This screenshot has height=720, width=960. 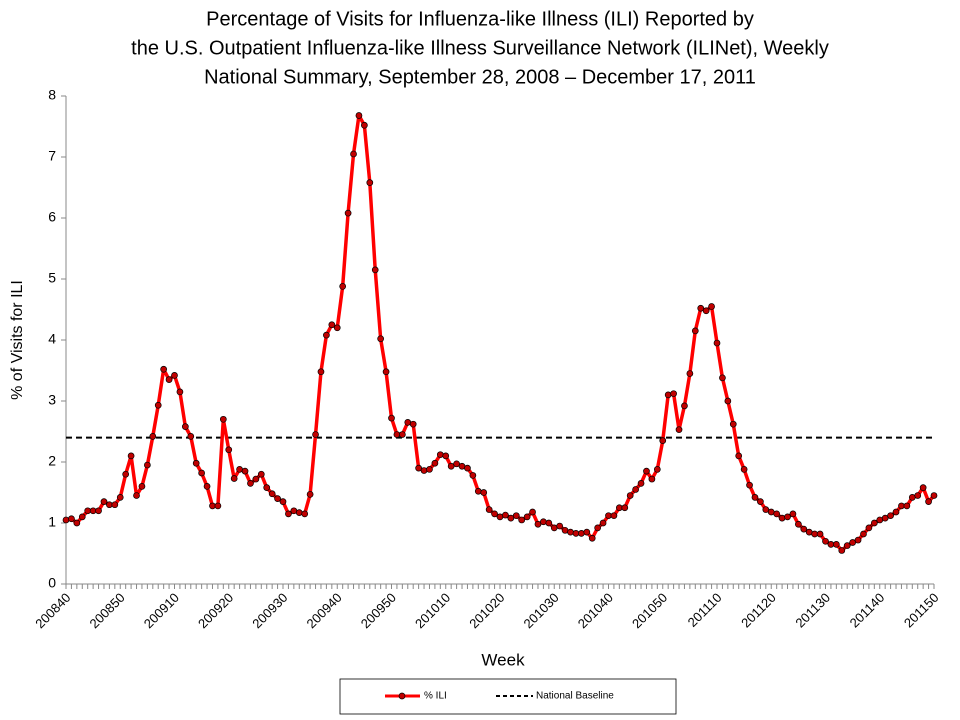 What do you see at coordinates (324, 610) in the screenshot?
I see `x-tick-label: 200940` at bounding box center [324, 610].